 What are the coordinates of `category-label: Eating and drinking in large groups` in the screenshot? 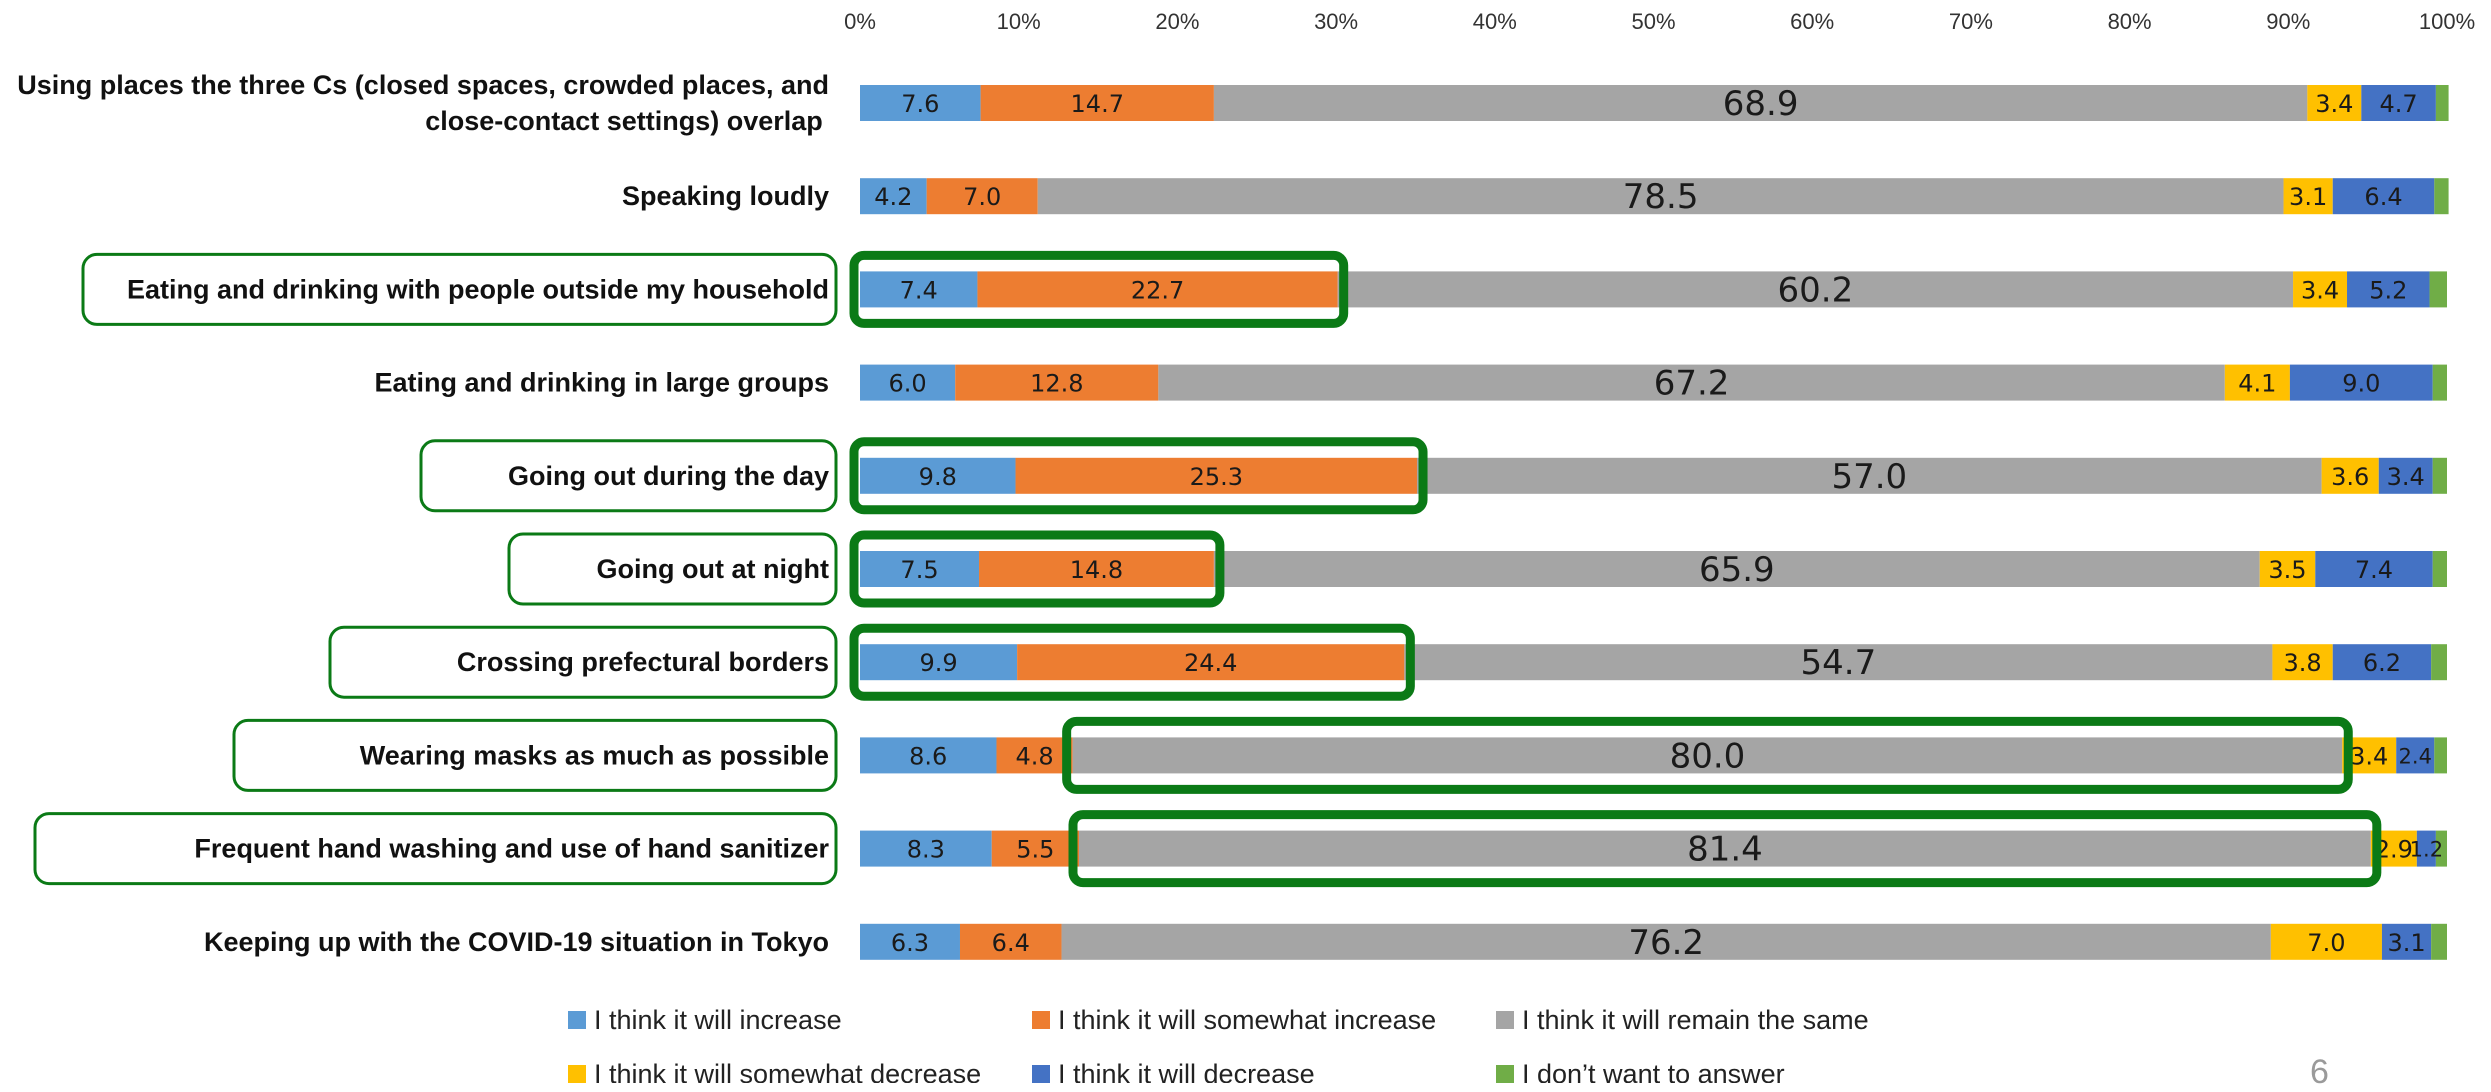 It's located at (601, 383).